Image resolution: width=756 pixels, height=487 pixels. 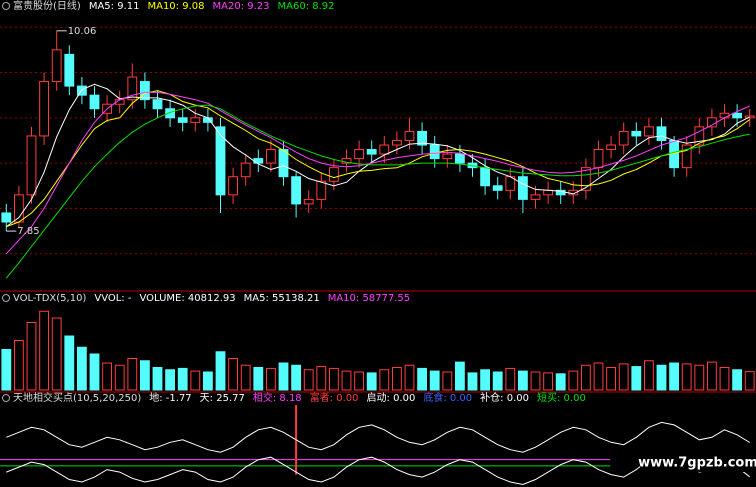 What do you see at coordinates (282, 298) in the screenshot?
I see `legend-entry: MA5: 55138.21` at bounding box center [282, 298].